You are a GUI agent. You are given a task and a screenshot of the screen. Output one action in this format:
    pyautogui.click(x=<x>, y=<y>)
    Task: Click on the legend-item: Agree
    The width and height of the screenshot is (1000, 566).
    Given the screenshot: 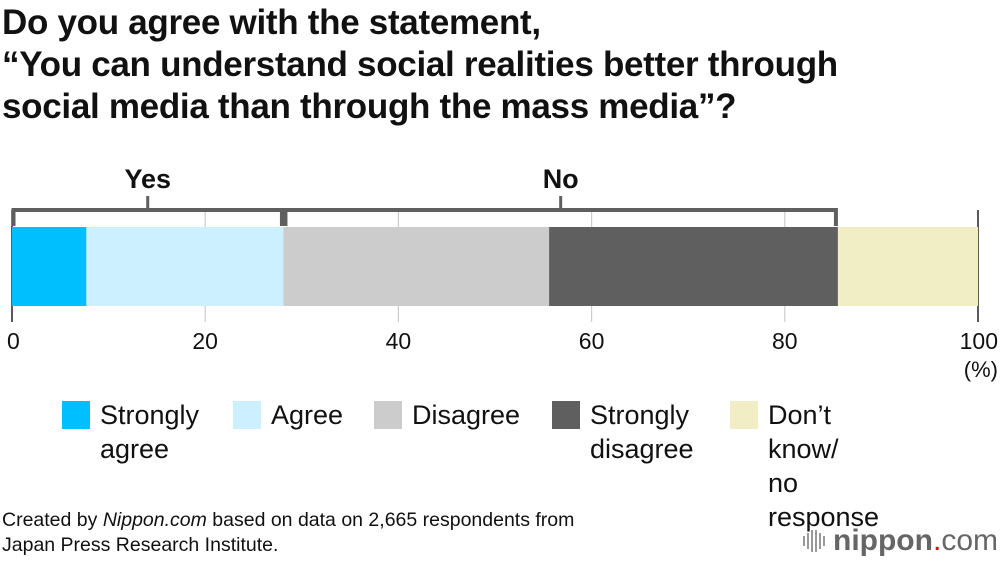 What is the action you would take?
    pyautogui.click(x=317, y=415)
    